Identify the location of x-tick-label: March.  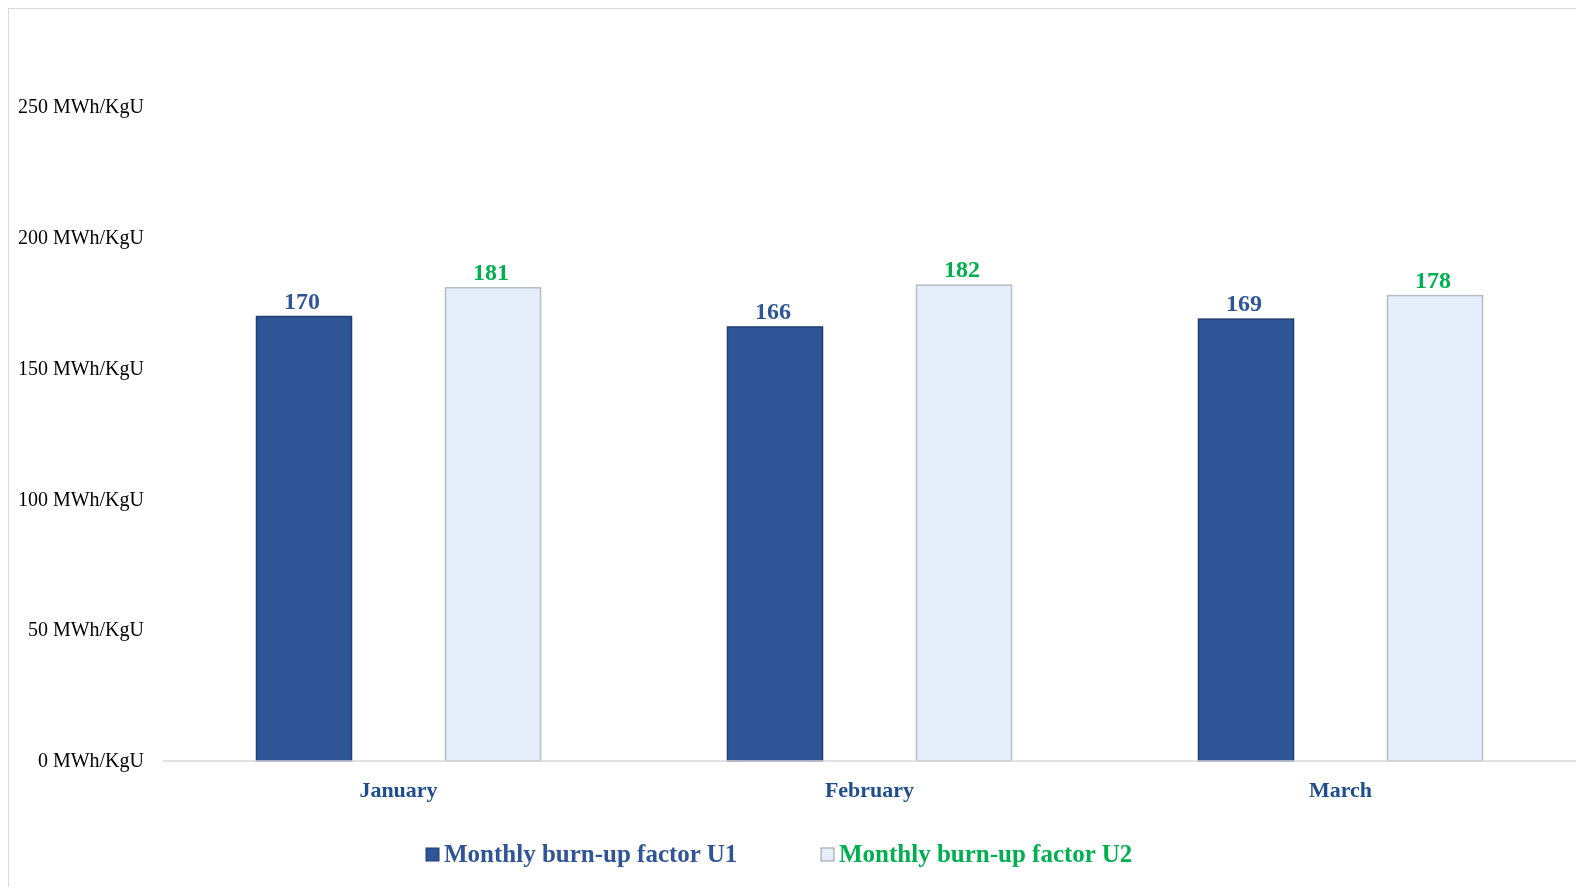
(1340, 789).